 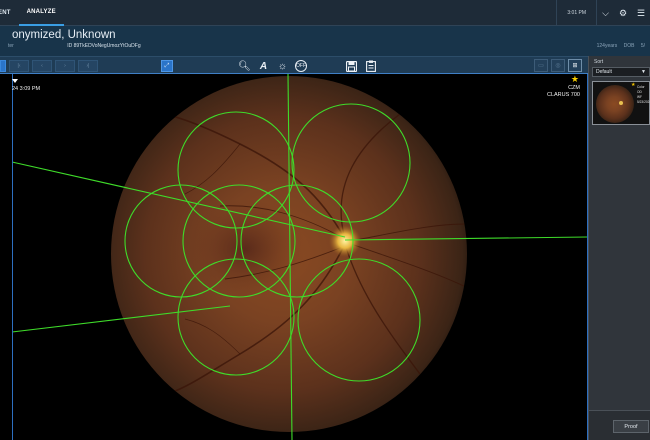 I want to click on brand-line2: CLARUS 700, so click(x=563, y=95).